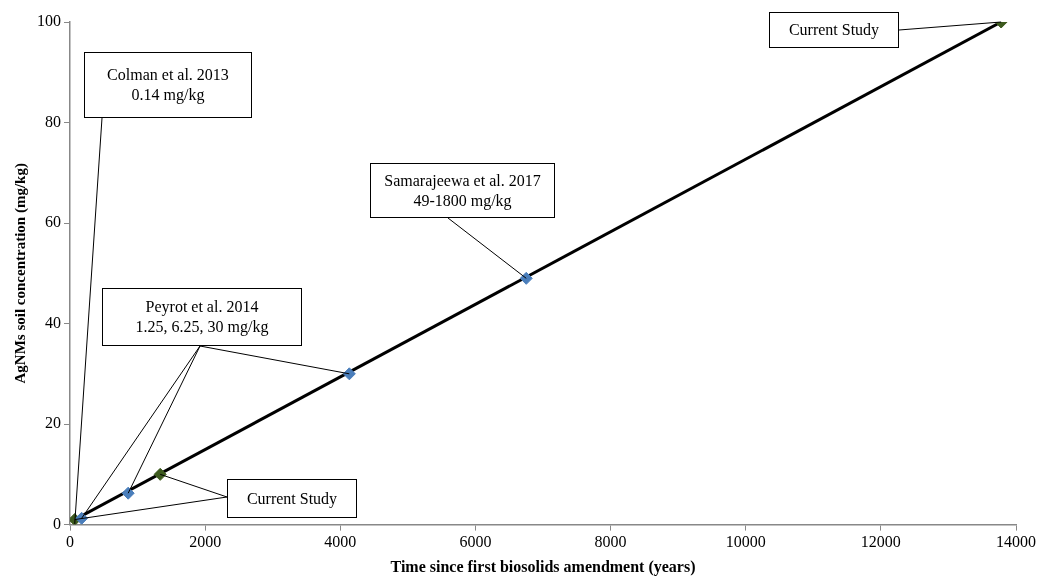 The image size is (1047, 587). What do you see at coordinates (53, 222) in the screenshot?
I see `y-tick-label: 60` at bounding box center [53, 222].